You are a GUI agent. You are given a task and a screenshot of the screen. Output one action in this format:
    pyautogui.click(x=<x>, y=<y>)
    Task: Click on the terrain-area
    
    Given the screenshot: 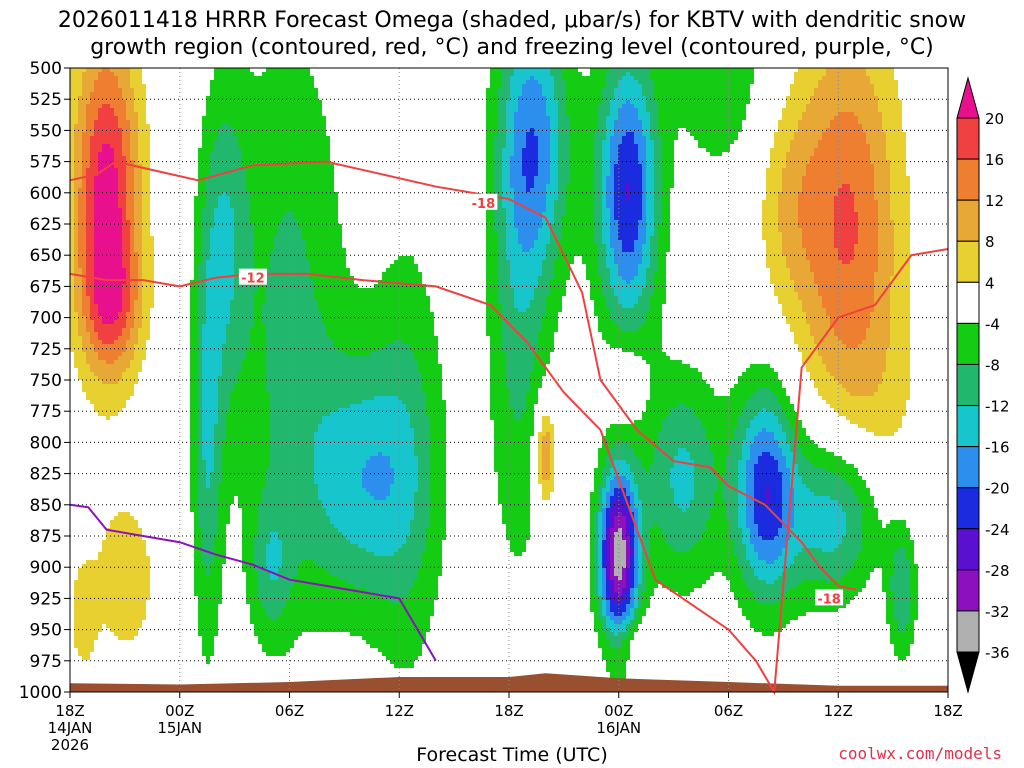 What is the action you would take?
    pyautogui.click(x=509, y=682)
    